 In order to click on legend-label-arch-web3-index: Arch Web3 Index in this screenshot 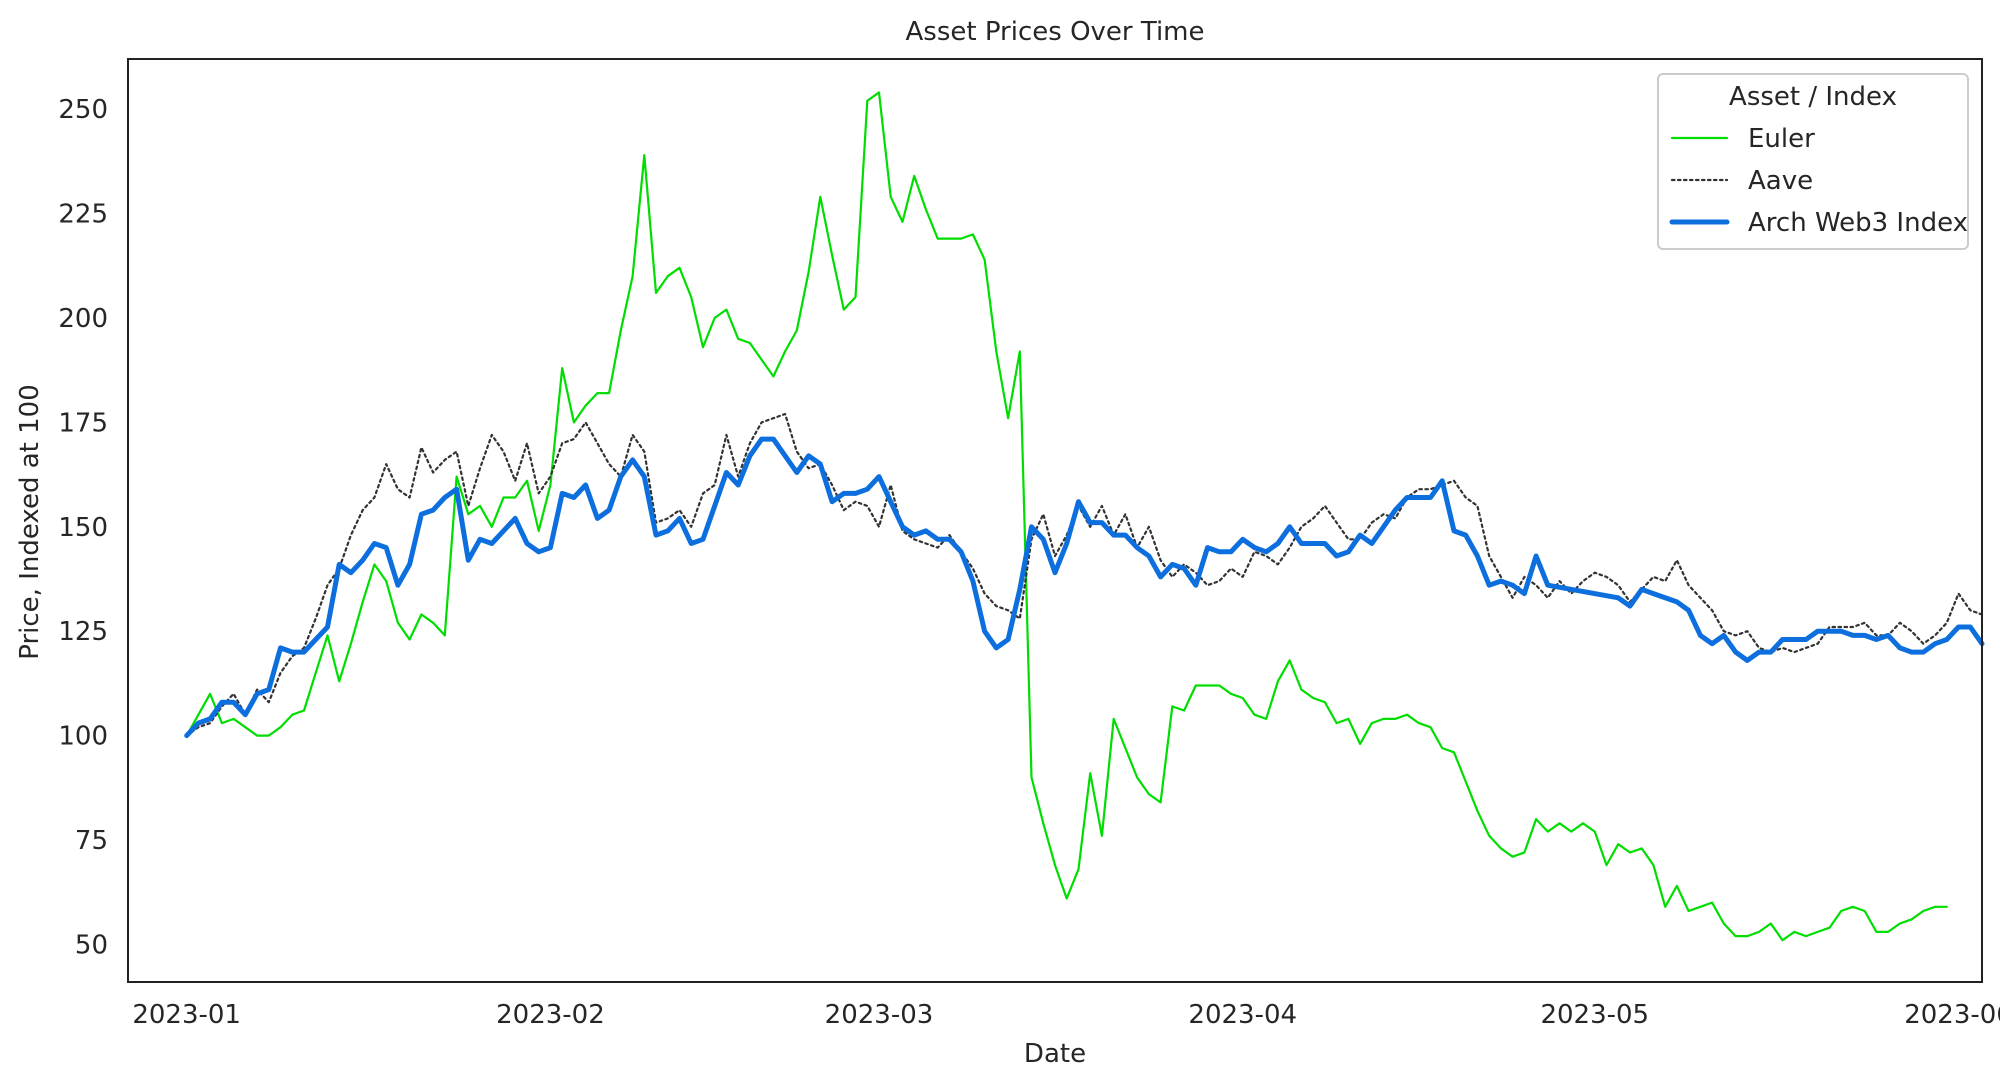, I will do `click(1858, 223)`.